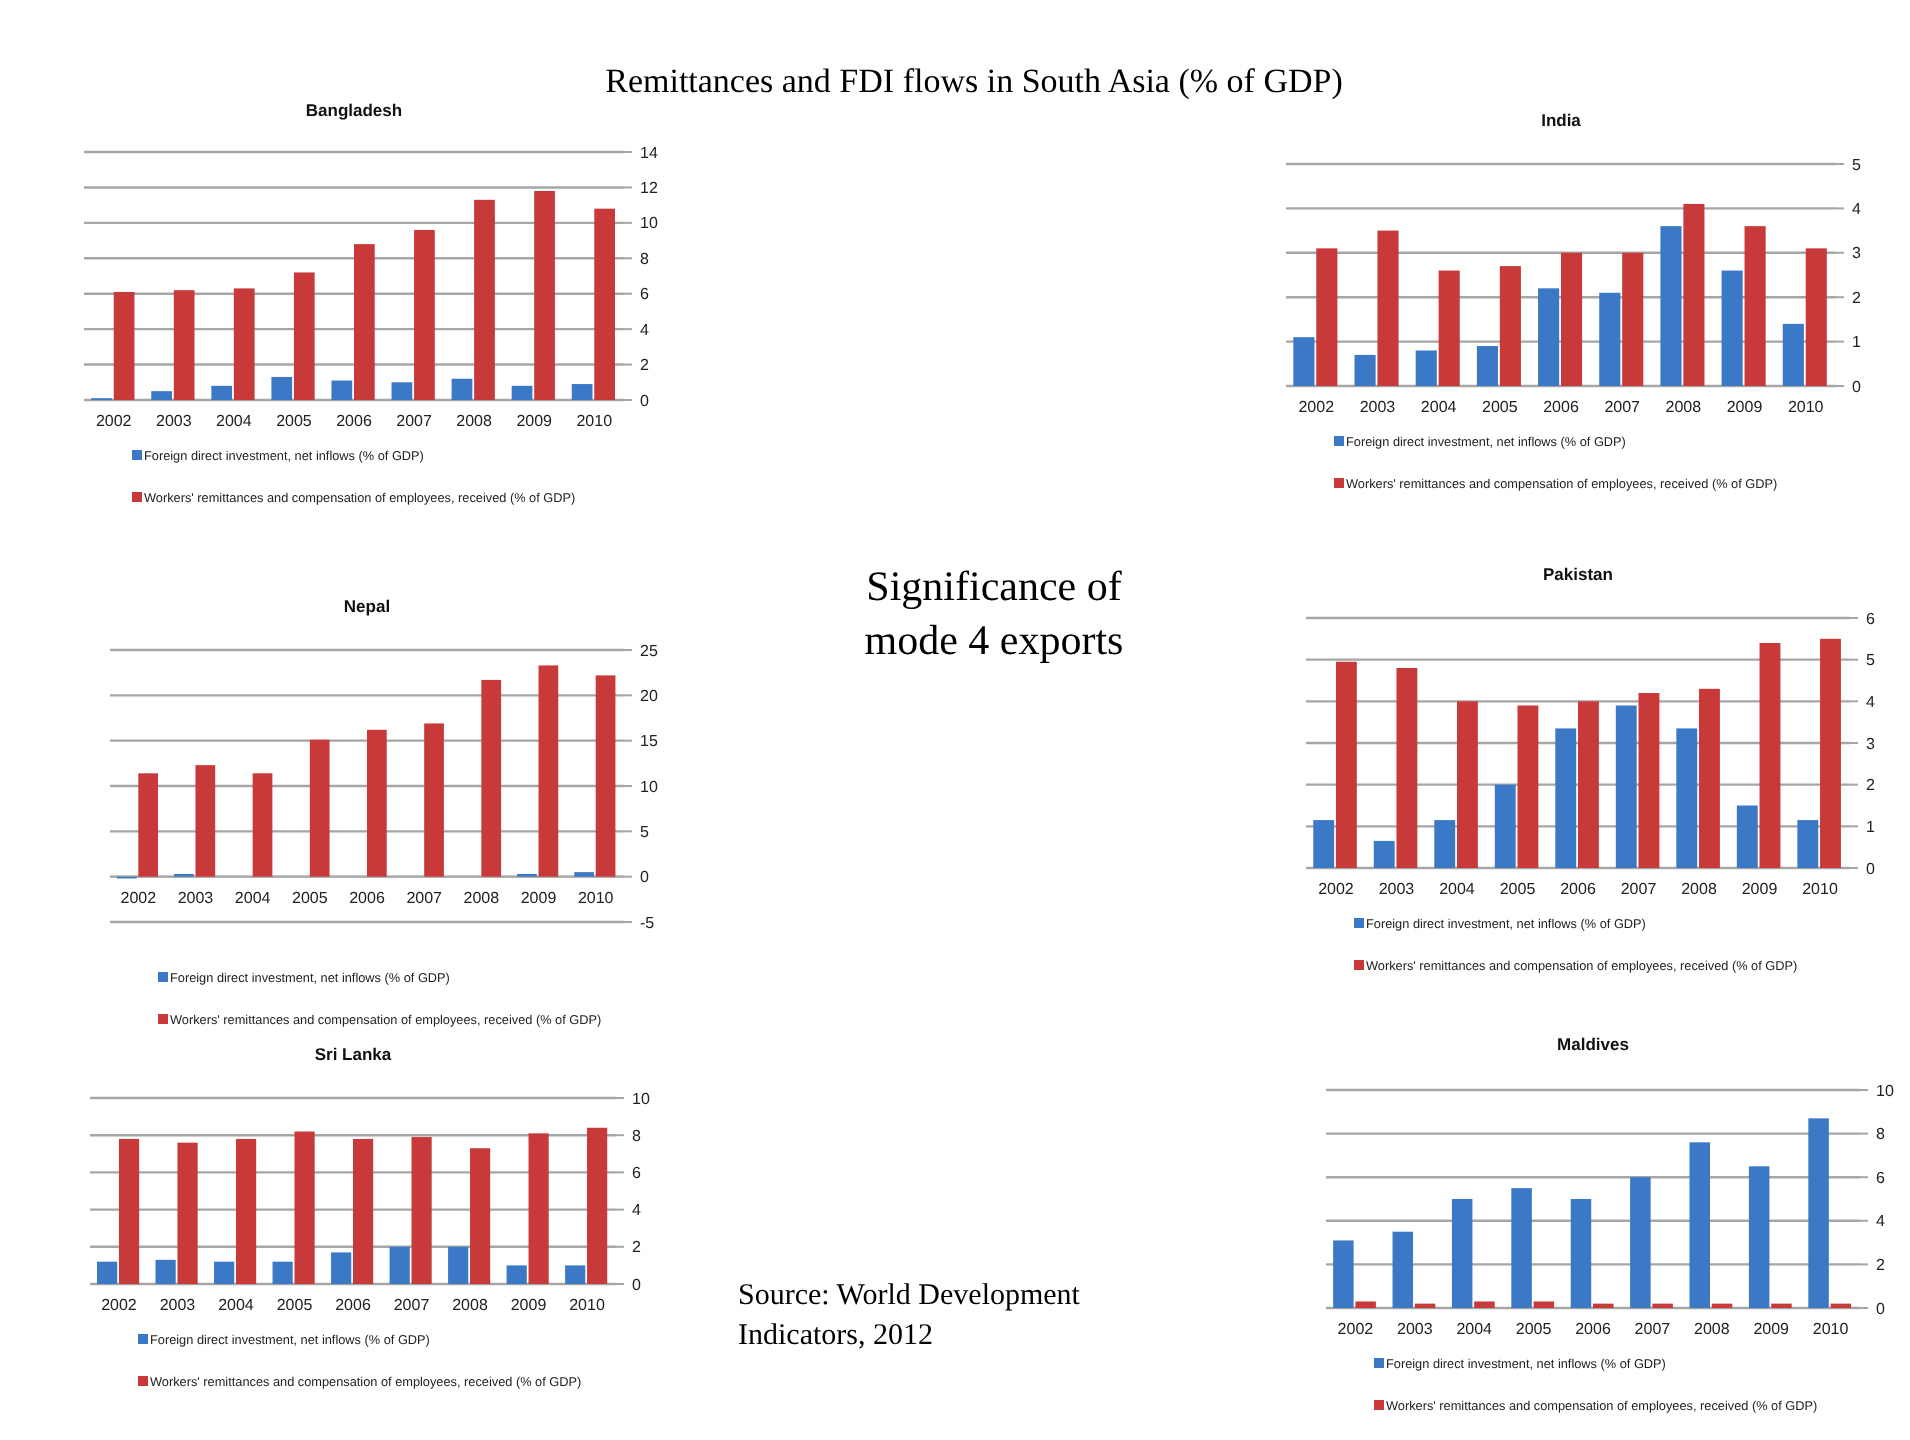 The width and height of the screenshot is (1910, 1440). What do you see at coordinates (1578, 574) in the screenshot?
I see `chart-title: Pakistan` at bounding box center [1578, 574].